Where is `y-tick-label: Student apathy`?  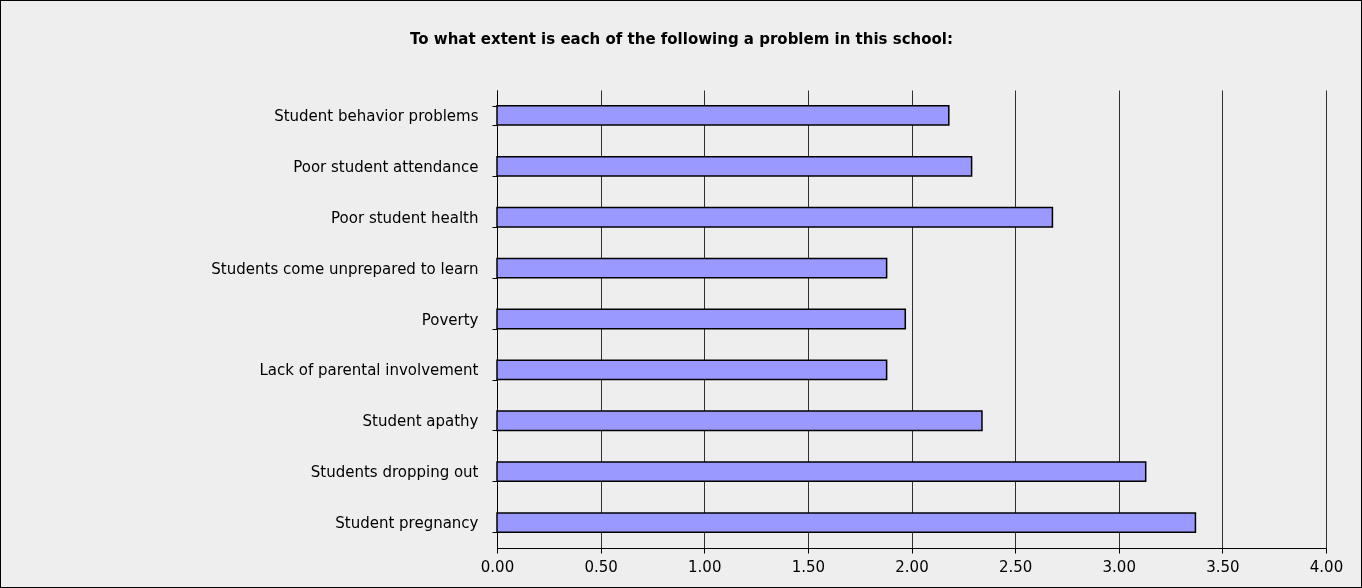
y-tick-label: Student apathy is located at coordinates (420, 421).